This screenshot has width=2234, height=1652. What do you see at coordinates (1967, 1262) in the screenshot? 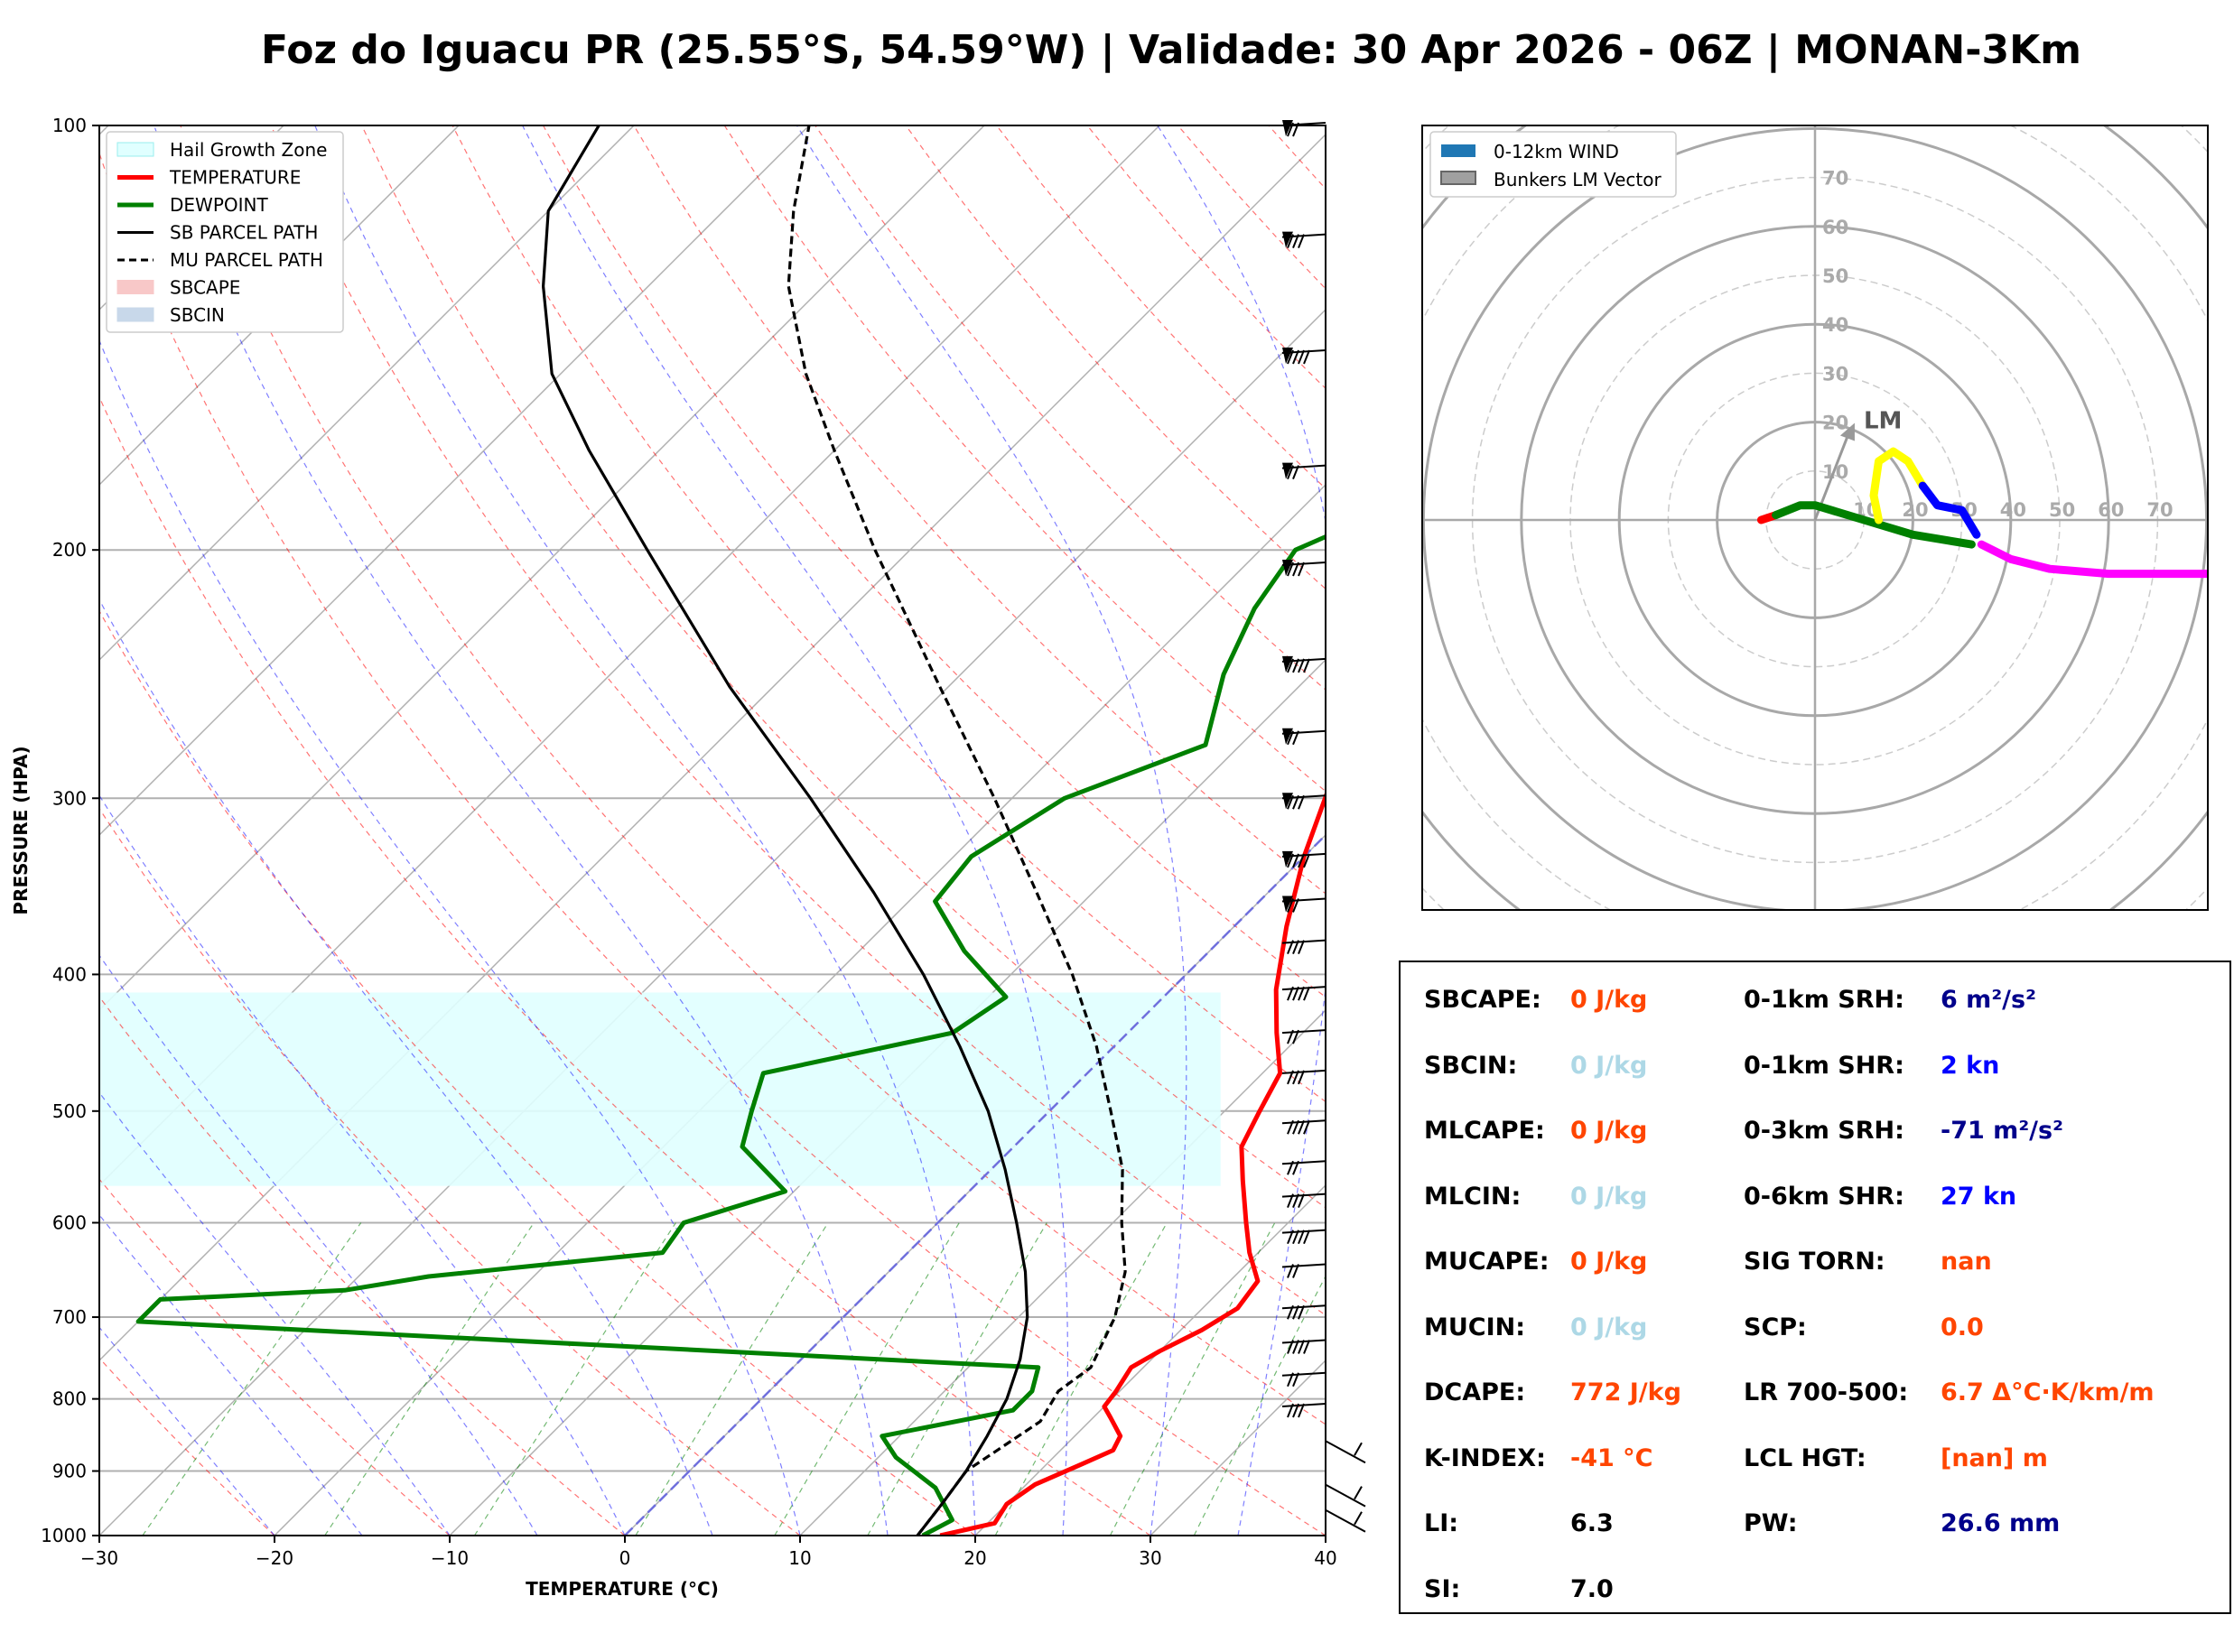
I see `stat-value: nan` at bounding box center [1967, 1262].